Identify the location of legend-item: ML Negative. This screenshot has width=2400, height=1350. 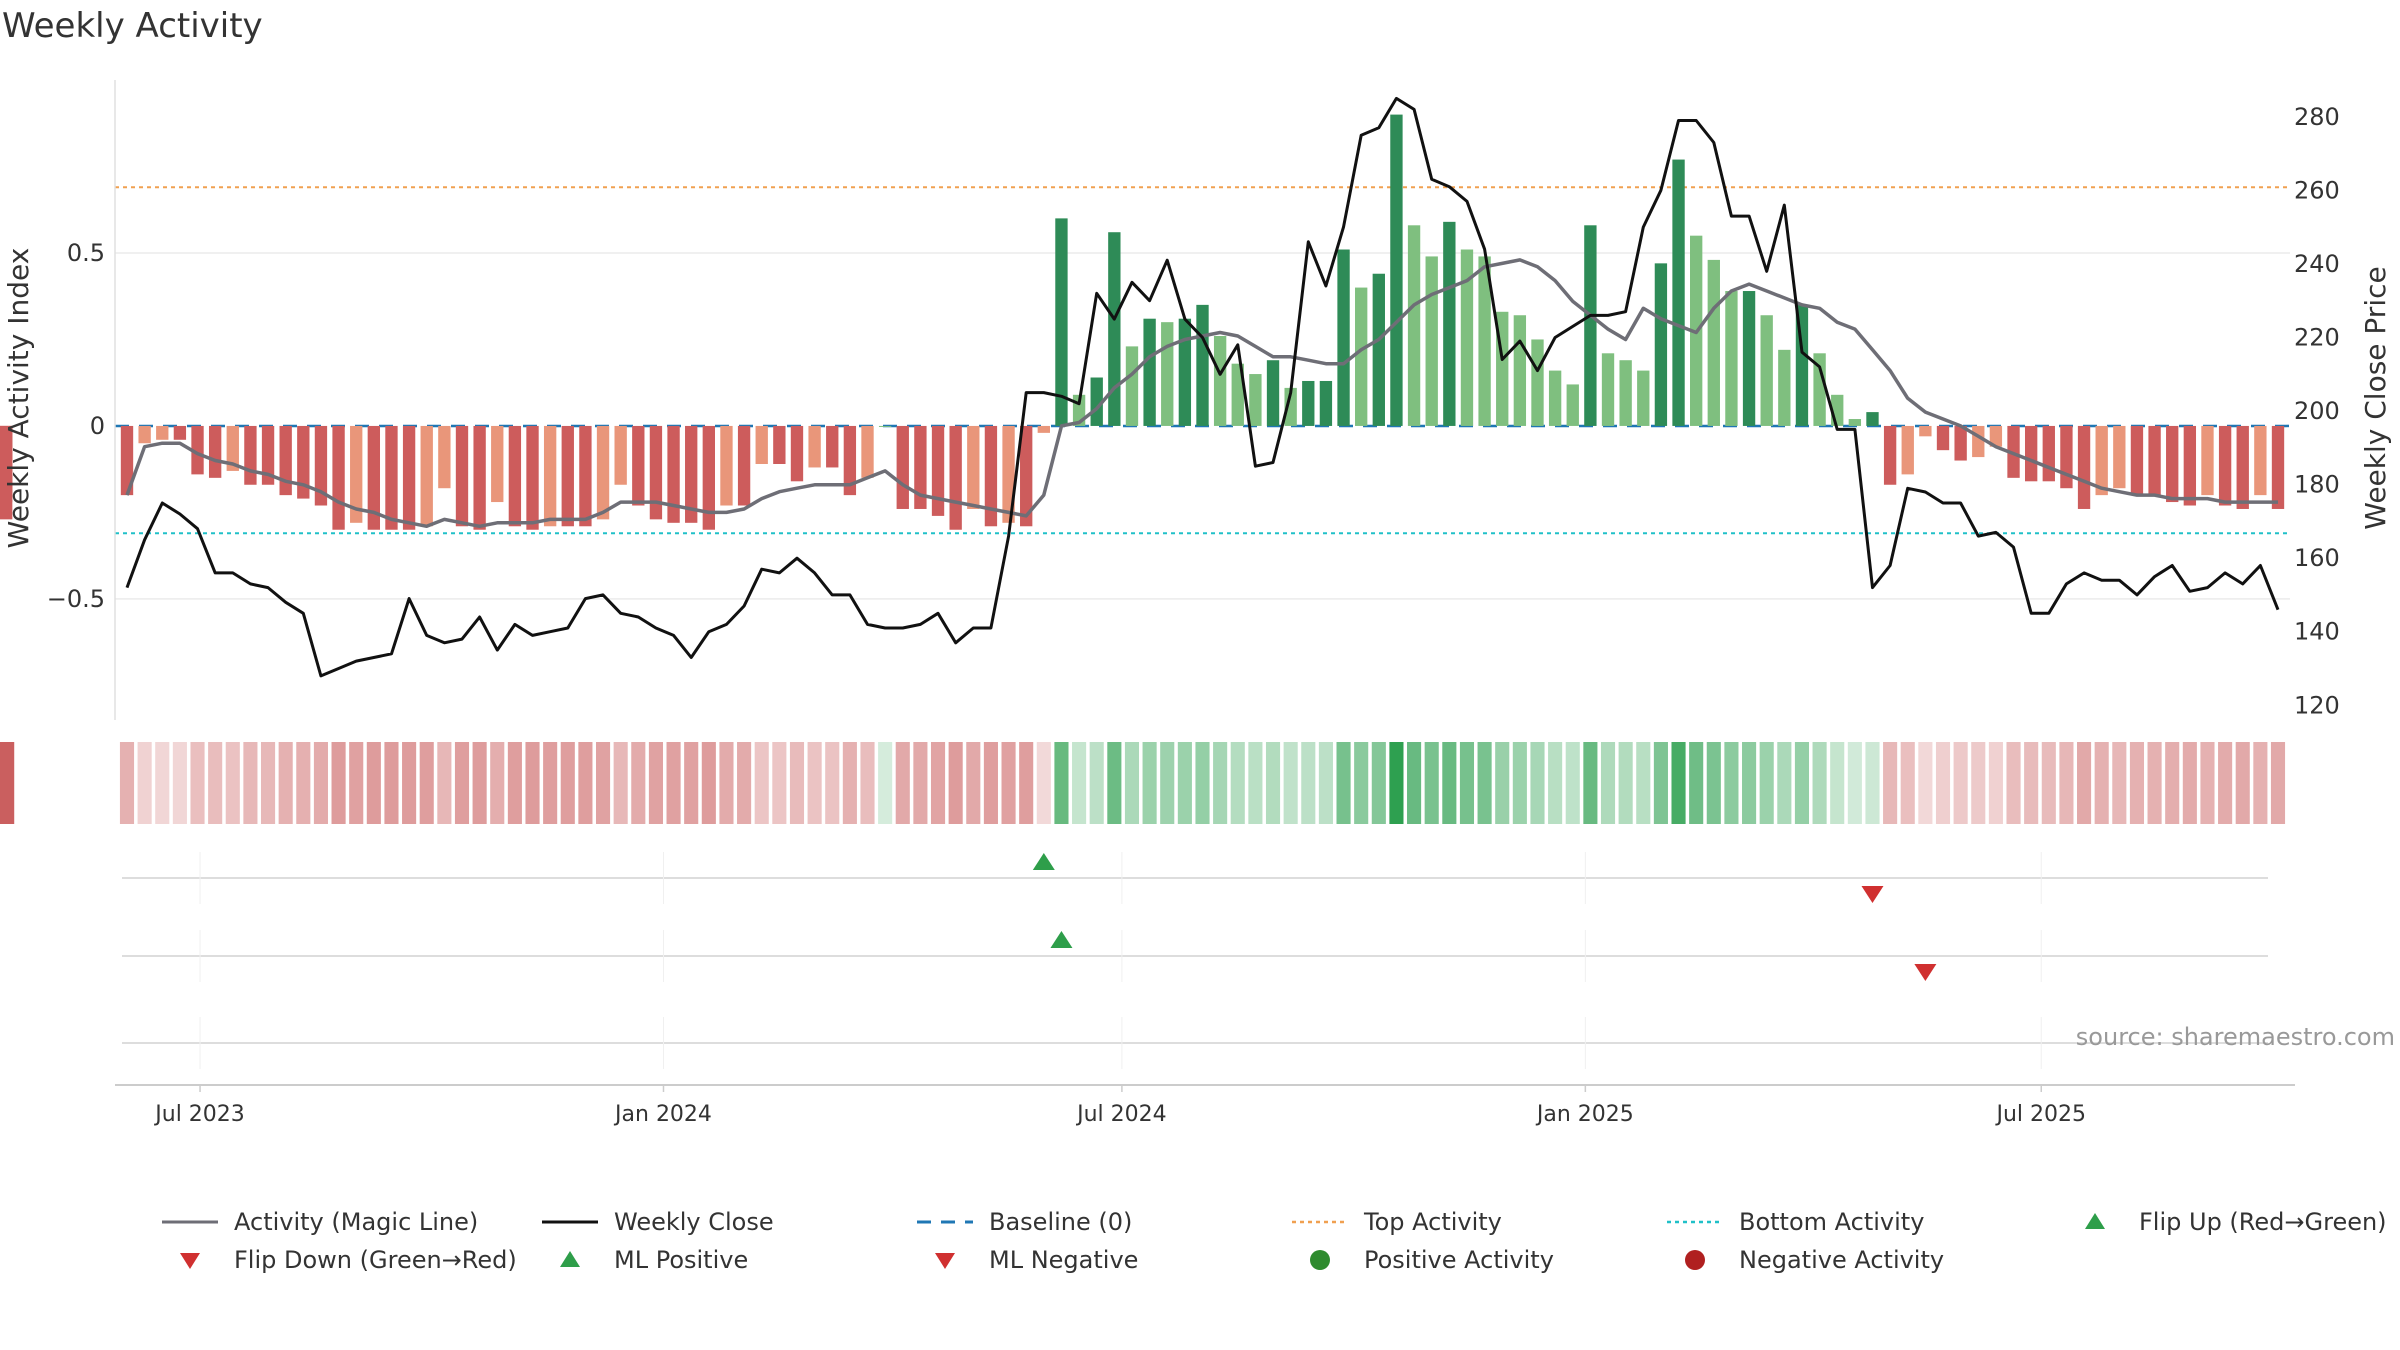
(1026, 1260).